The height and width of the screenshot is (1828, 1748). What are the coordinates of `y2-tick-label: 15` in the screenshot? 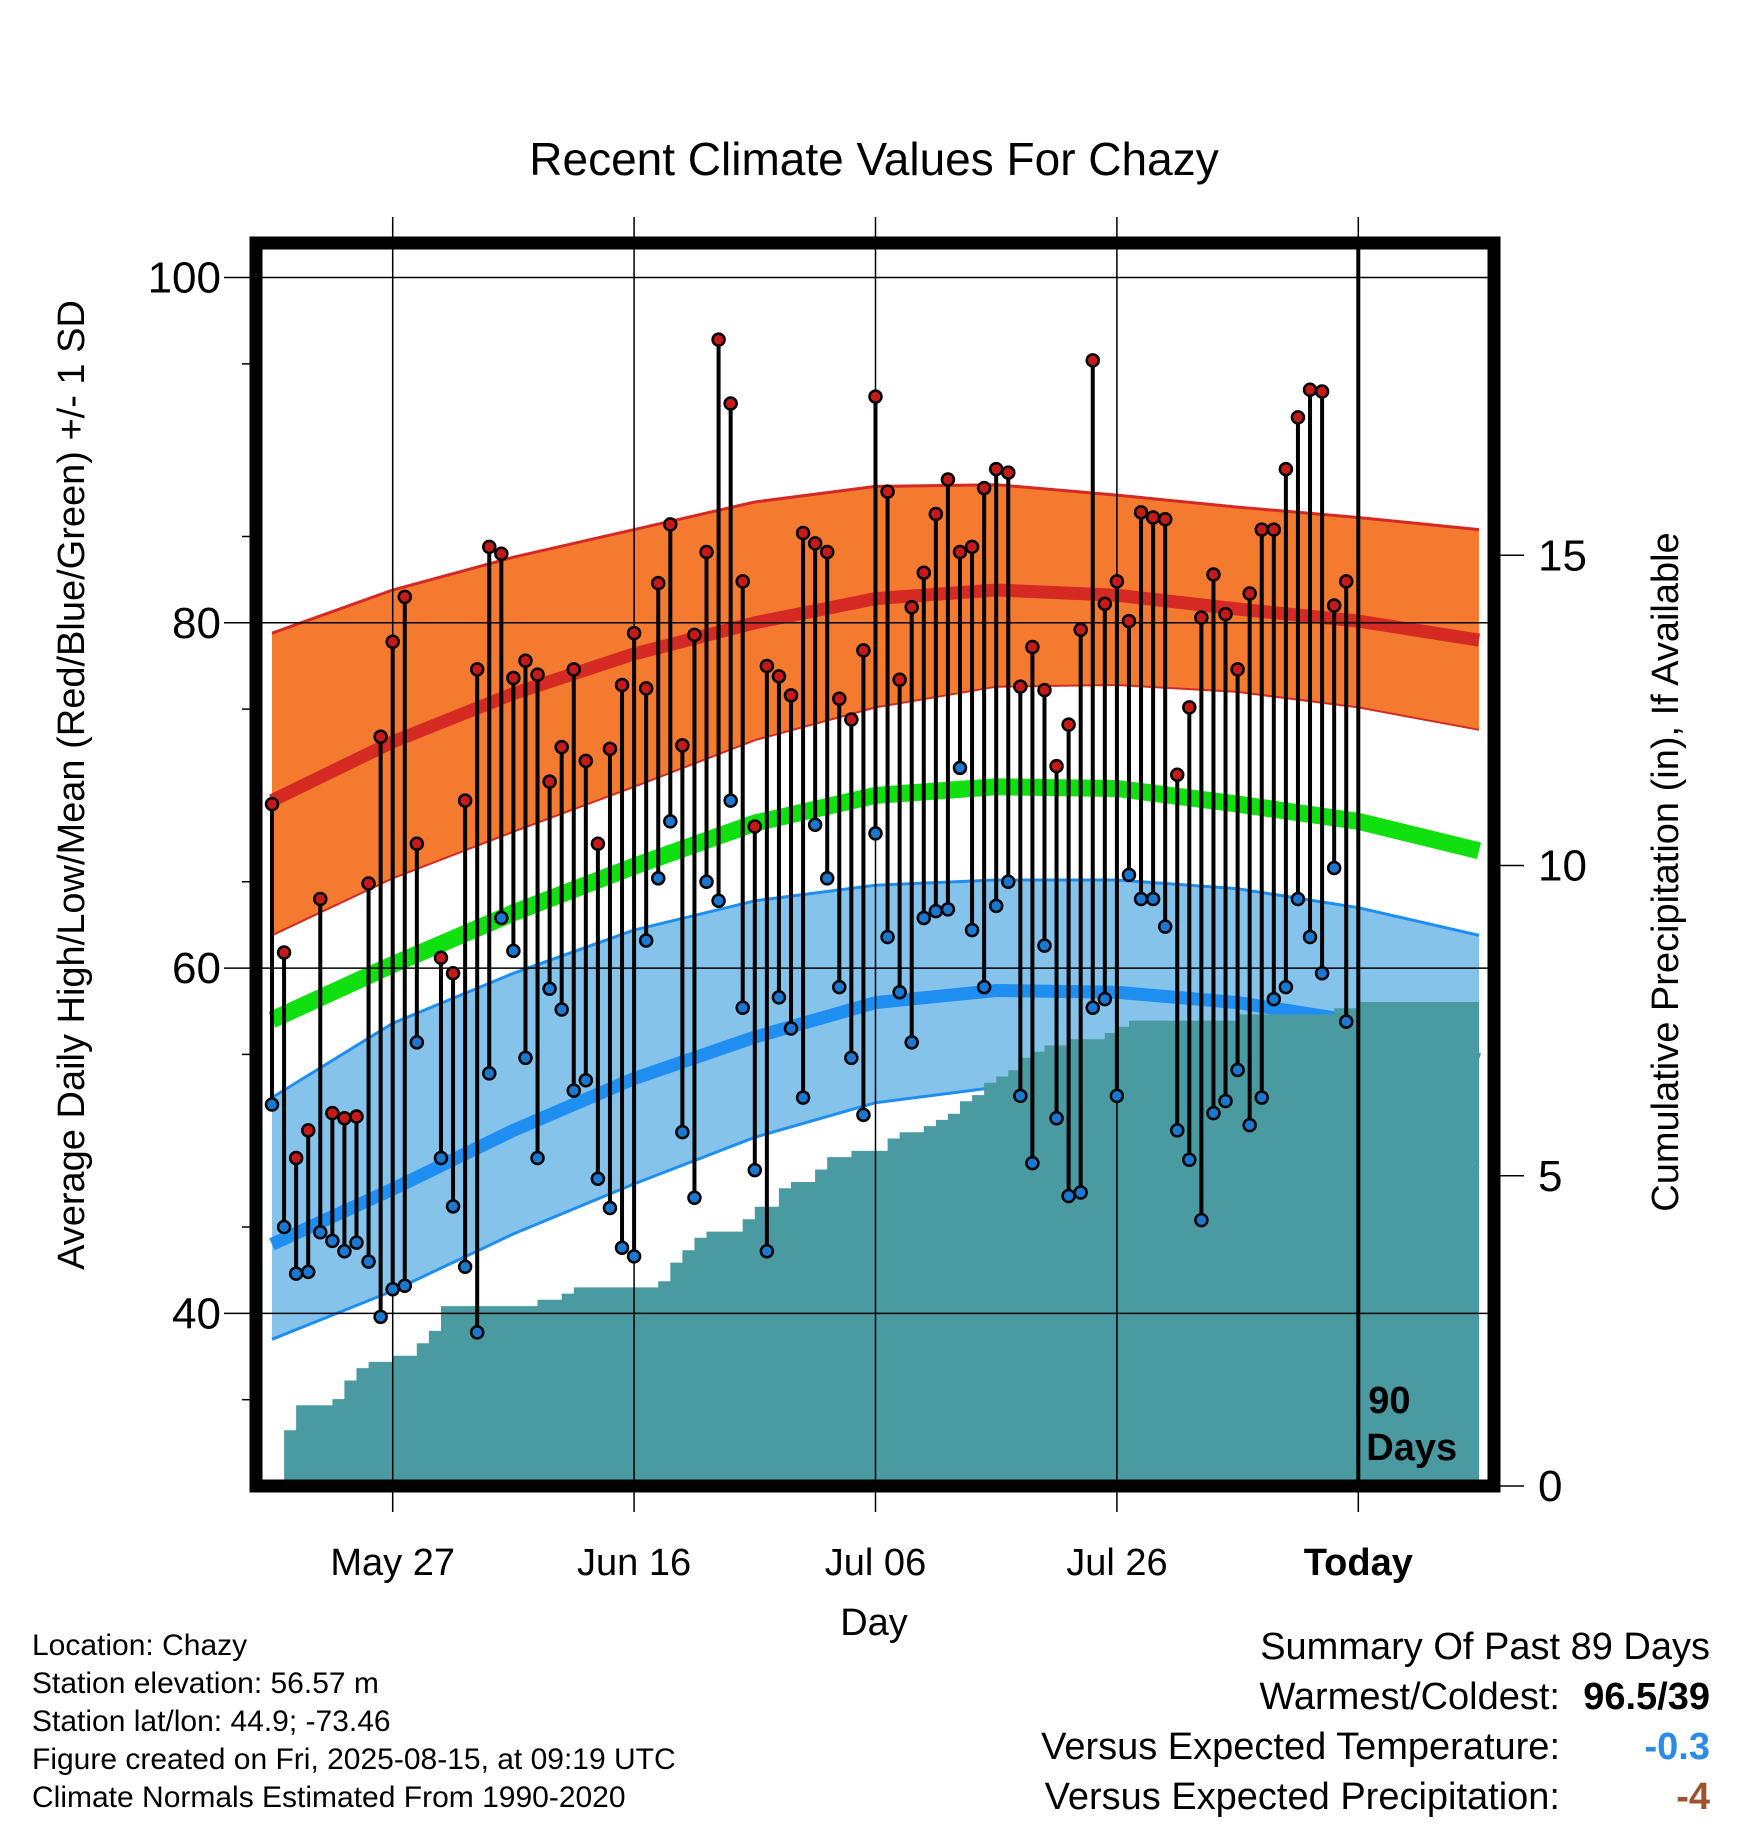 It's located at (1562, 555).